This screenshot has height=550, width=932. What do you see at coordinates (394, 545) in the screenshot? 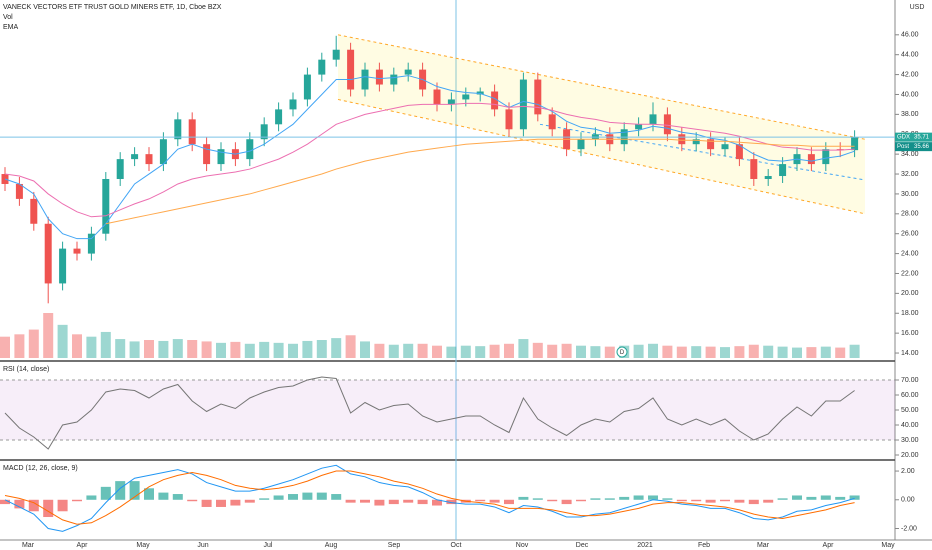
I see `x-tick-label: Sep` at bounding box center [394, 545].